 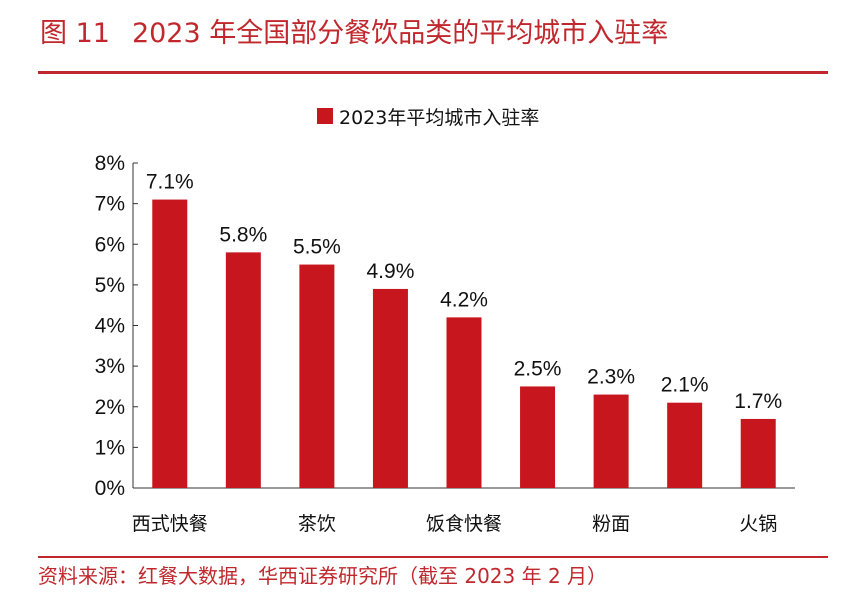 What do you see at coordinates (110, 488) in the screenshot?
I see `y-tick-label: 0%` at bounding box center [110, 488].